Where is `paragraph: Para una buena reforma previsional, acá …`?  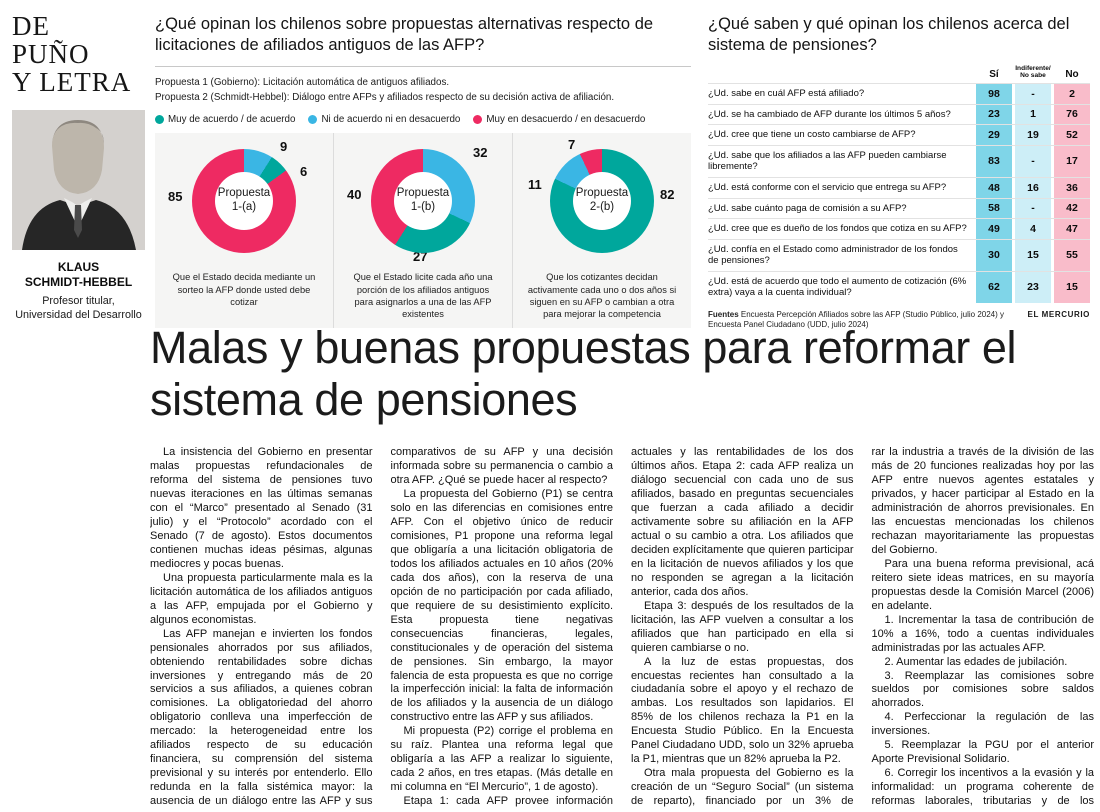
paragraph: Para una buena reforma previsional, acá … is located at coordinates (983, 584).